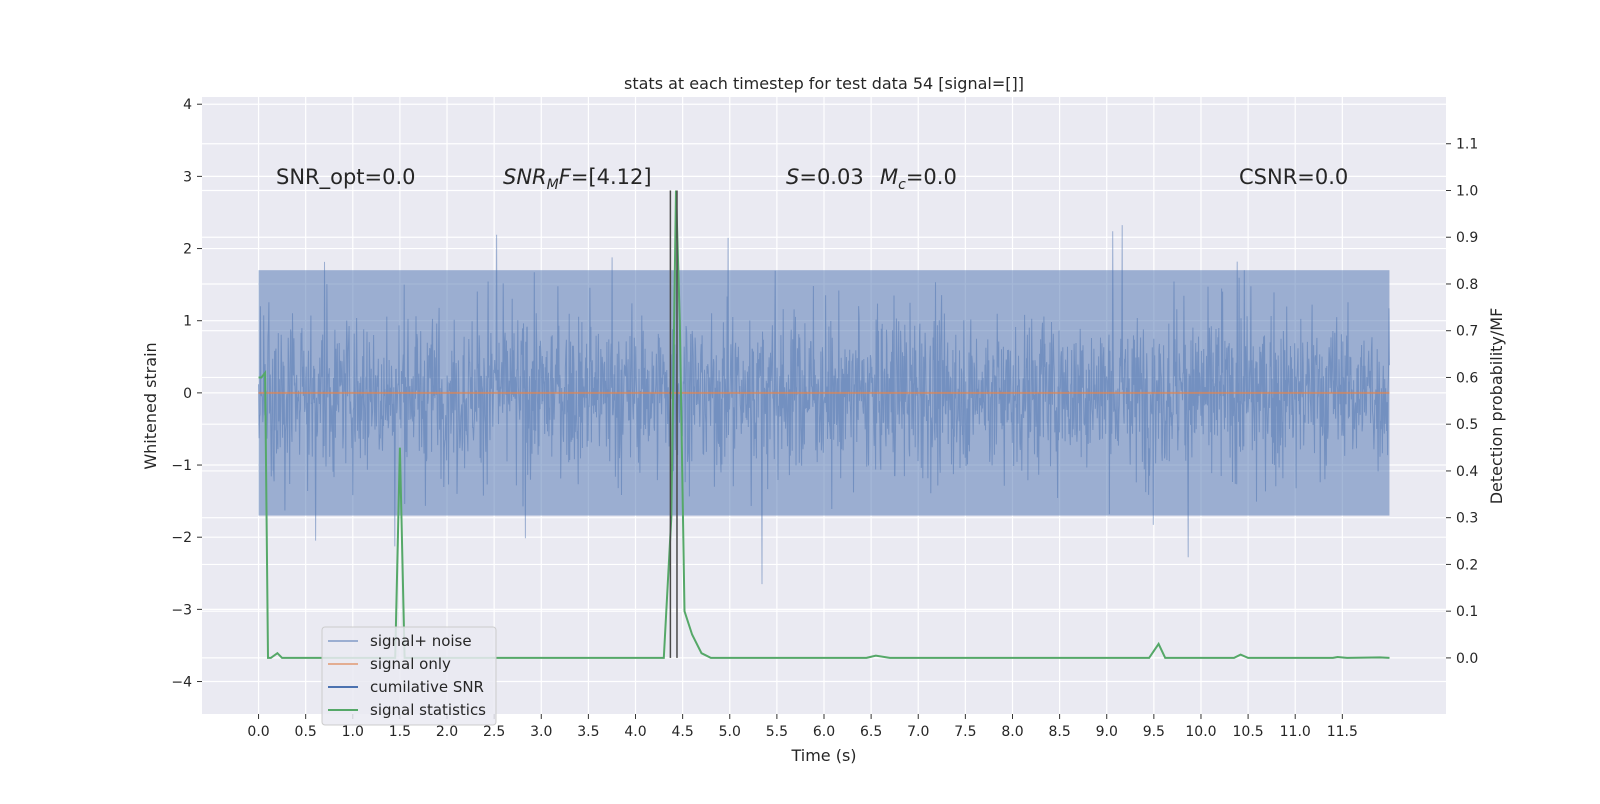 This screenshot has height=804, width=1600. I want to click on y-left-tick-label: 4, so click(187, 105).